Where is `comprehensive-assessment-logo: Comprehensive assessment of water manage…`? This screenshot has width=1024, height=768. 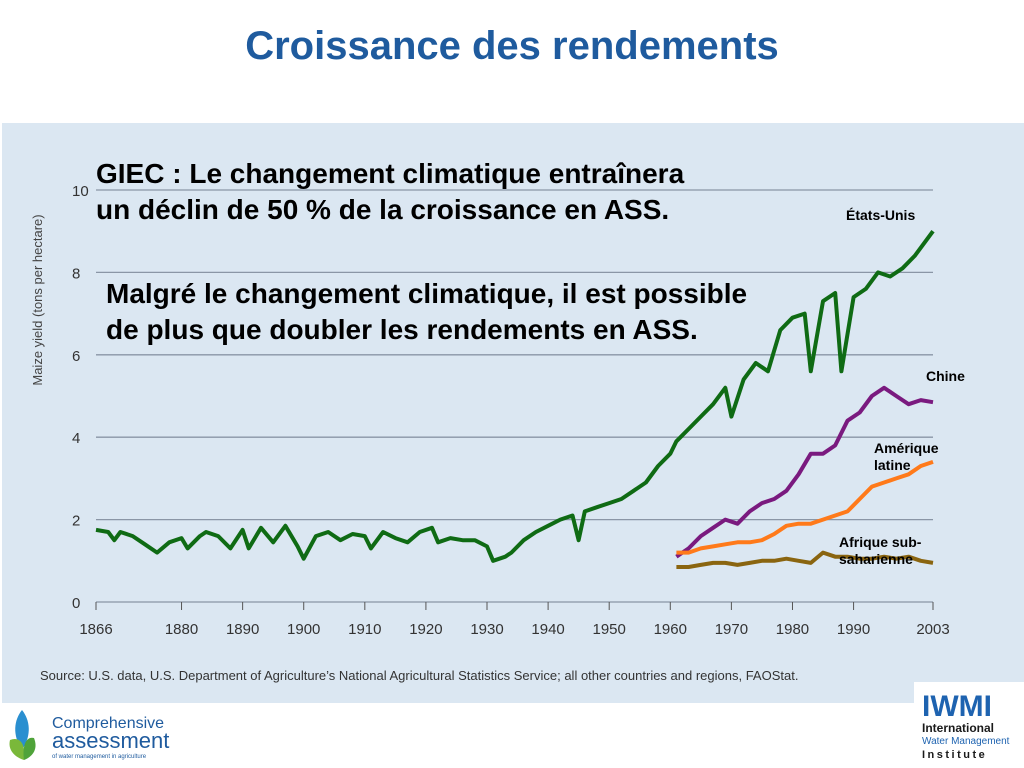 comprehensive-assessment-logo: Comprehensive assessment of water manage… is located at coordinates (89, 735).